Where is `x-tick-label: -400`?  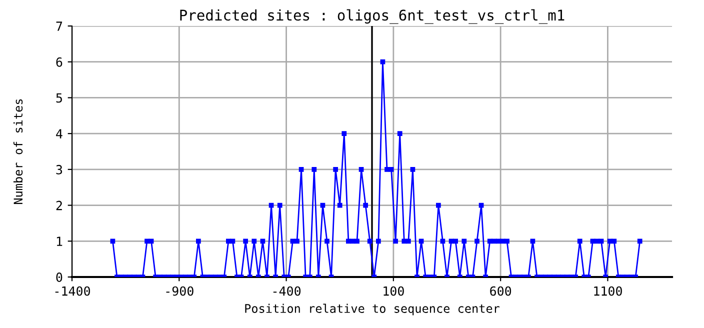
x-tick-label: -400 is located at coordinates (287, 291).